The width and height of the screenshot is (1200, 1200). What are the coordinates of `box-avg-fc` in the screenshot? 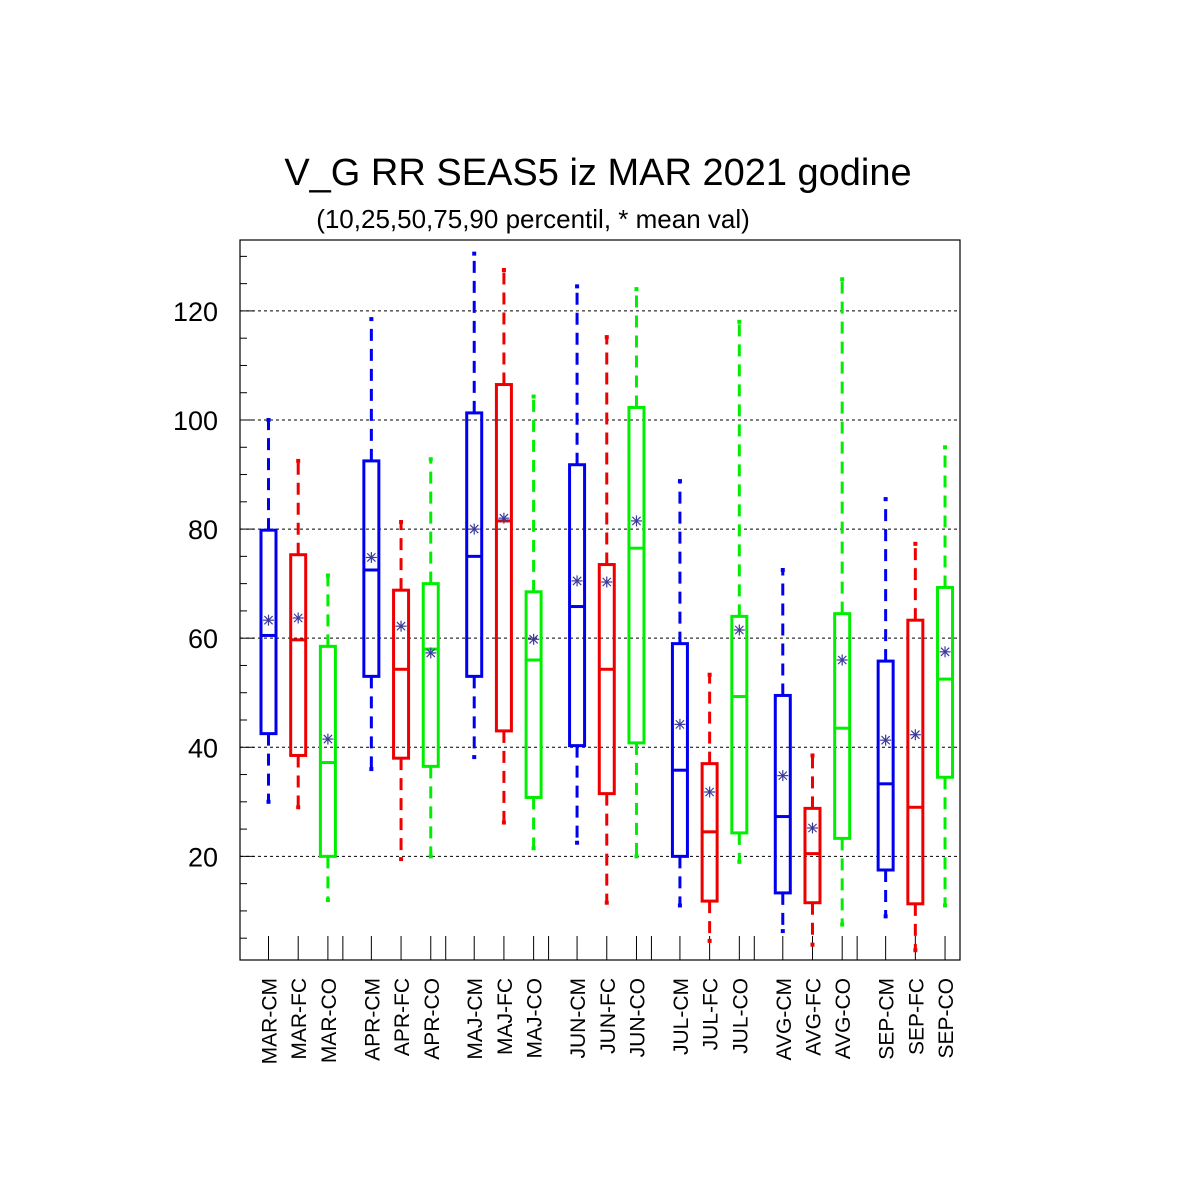 It's located at (812, 850).